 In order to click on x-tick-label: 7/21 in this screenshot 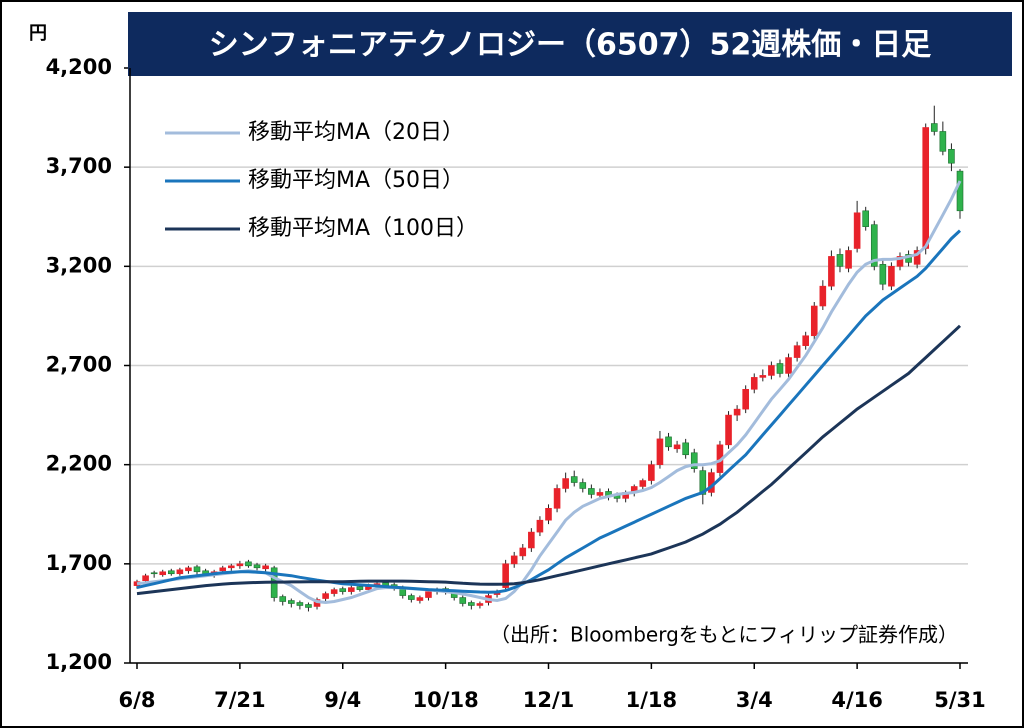, I will do `click(240, 700)`.